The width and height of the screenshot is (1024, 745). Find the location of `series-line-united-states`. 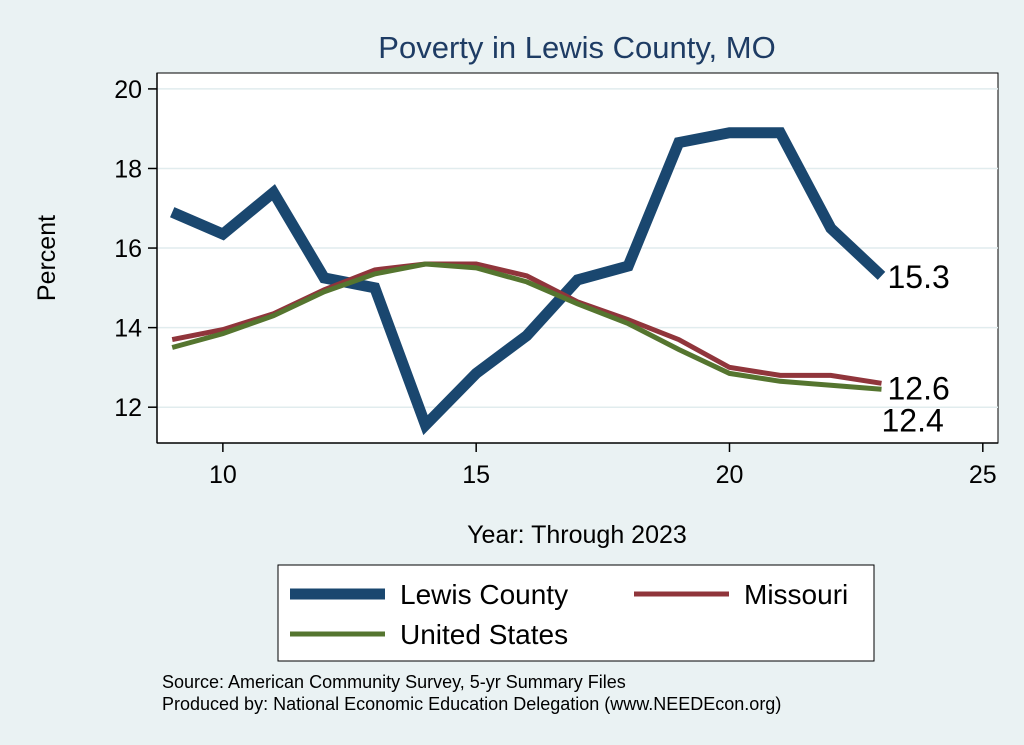

series-line-united-states is located at coordinates (526, 326).